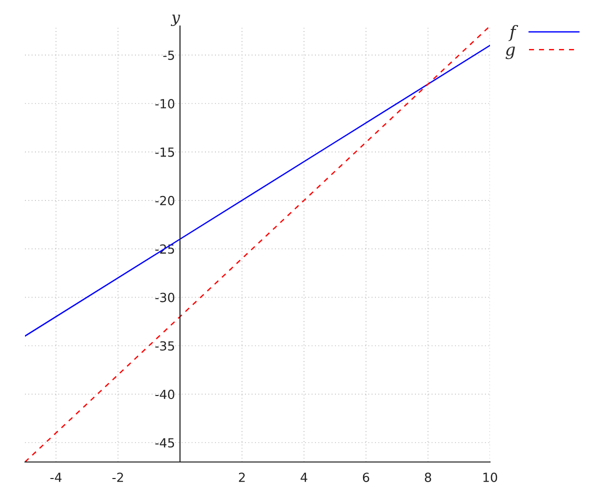 The image size is (600, 500). I want to click on x-tick-label: -4, so click(56, 477).